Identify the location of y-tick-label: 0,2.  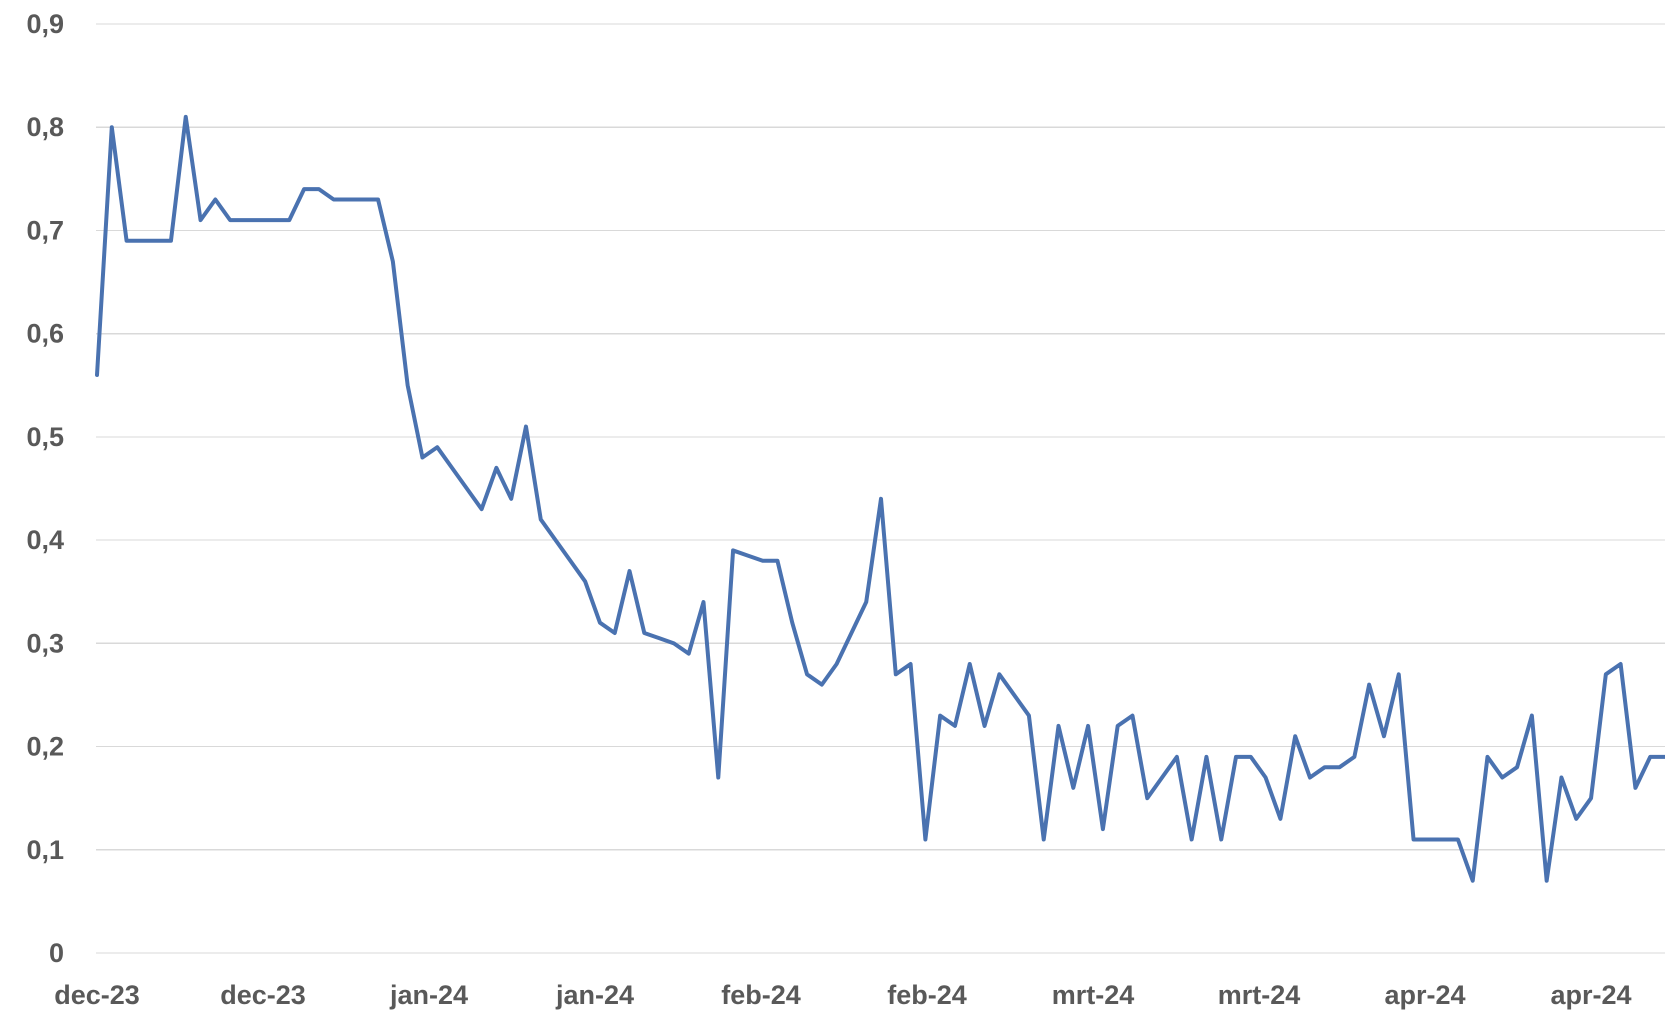
(45, 747).